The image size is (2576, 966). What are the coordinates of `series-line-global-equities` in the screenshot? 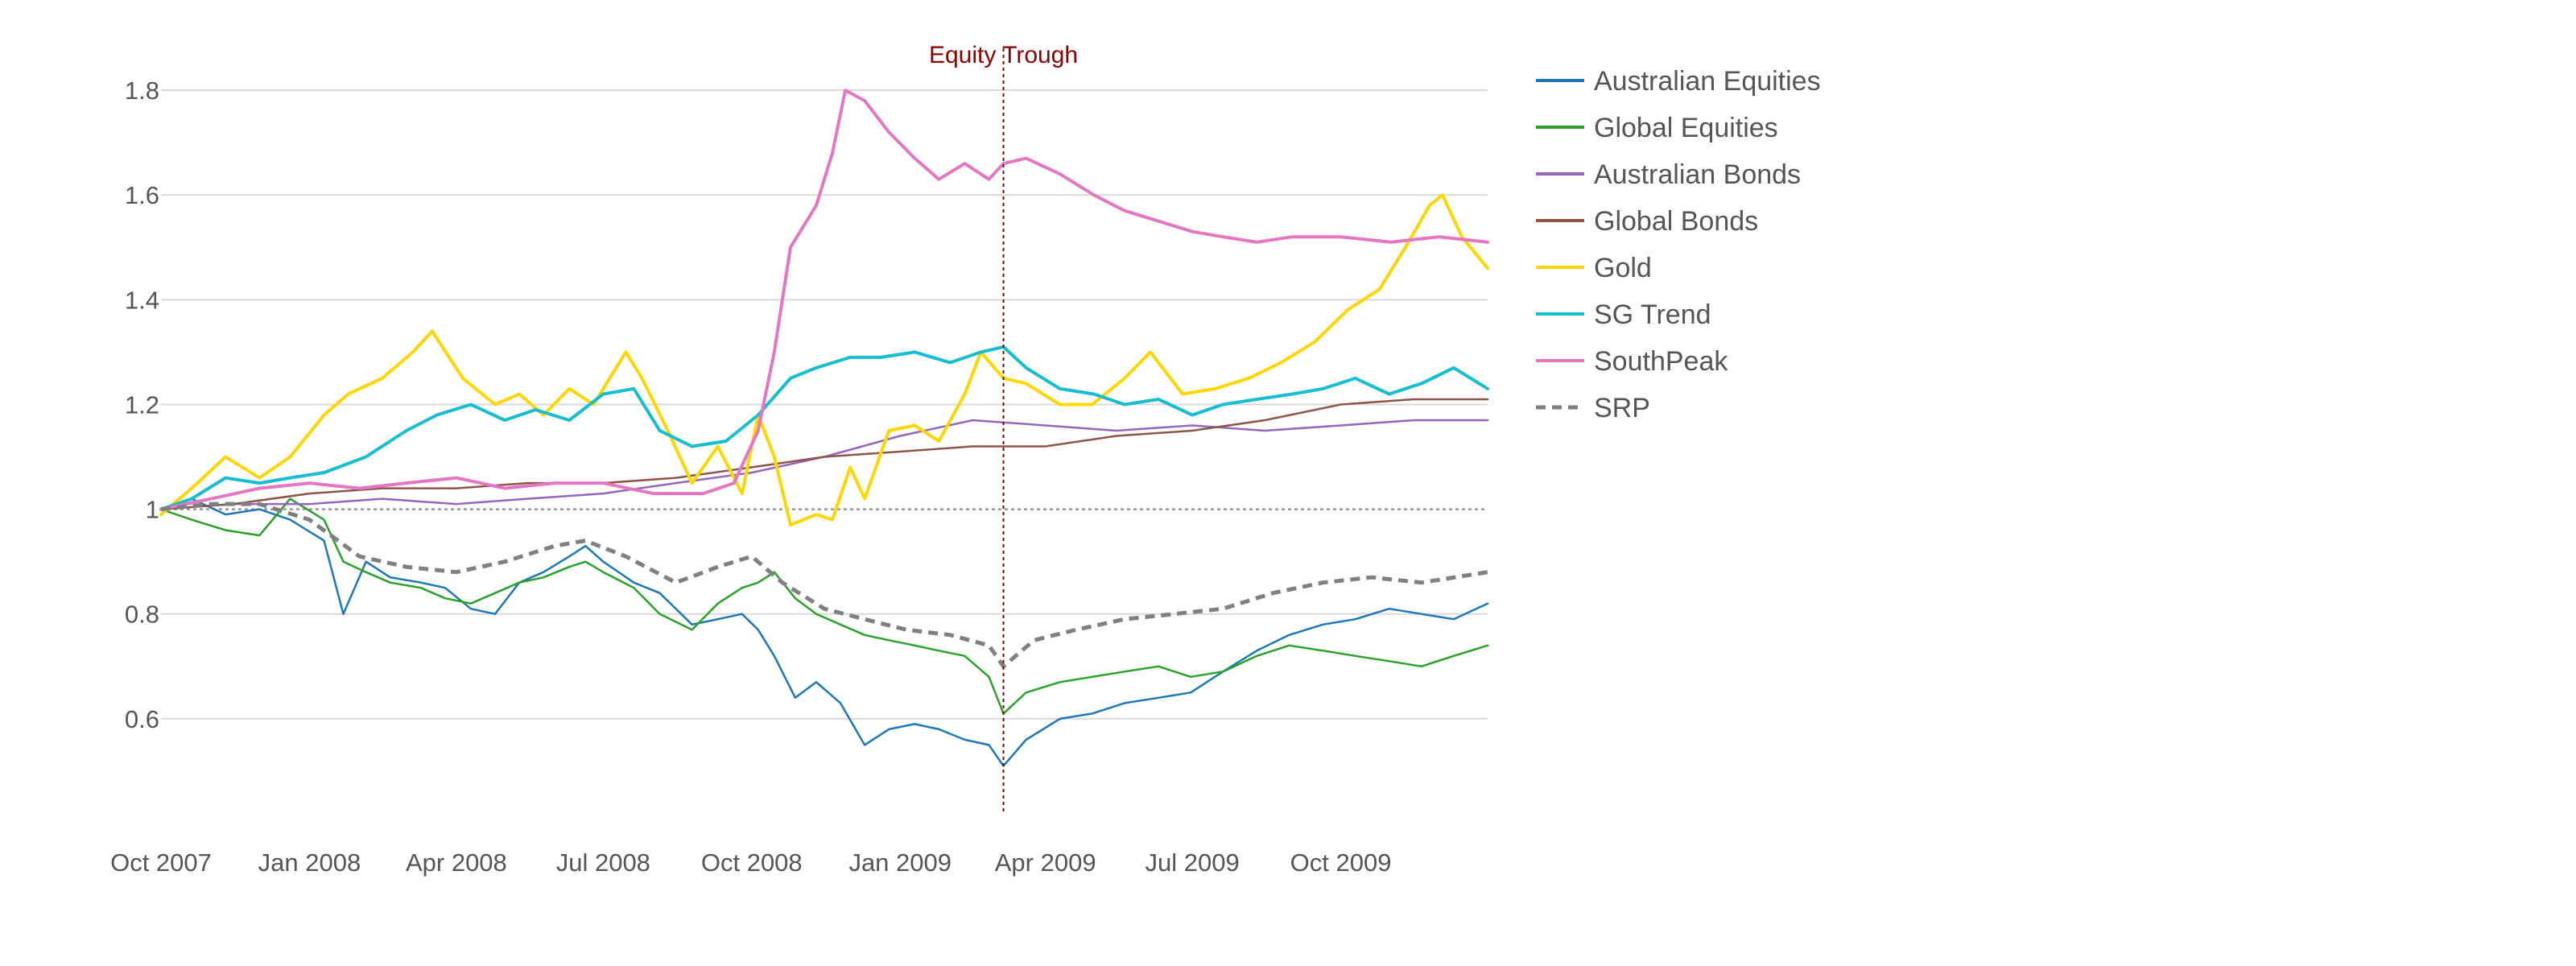 It's located at (824, 606).